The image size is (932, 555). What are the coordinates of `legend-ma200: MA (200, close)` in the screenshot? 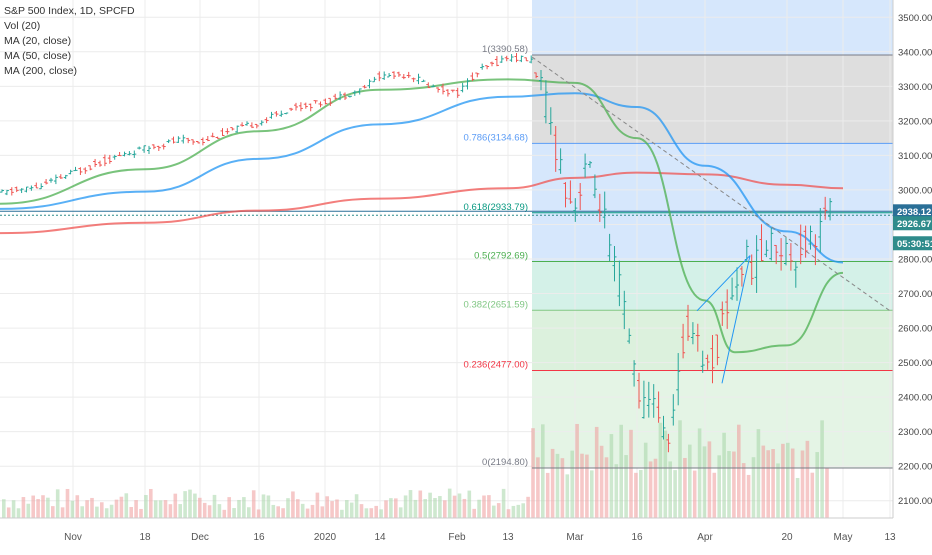 It's located at (40, 71).